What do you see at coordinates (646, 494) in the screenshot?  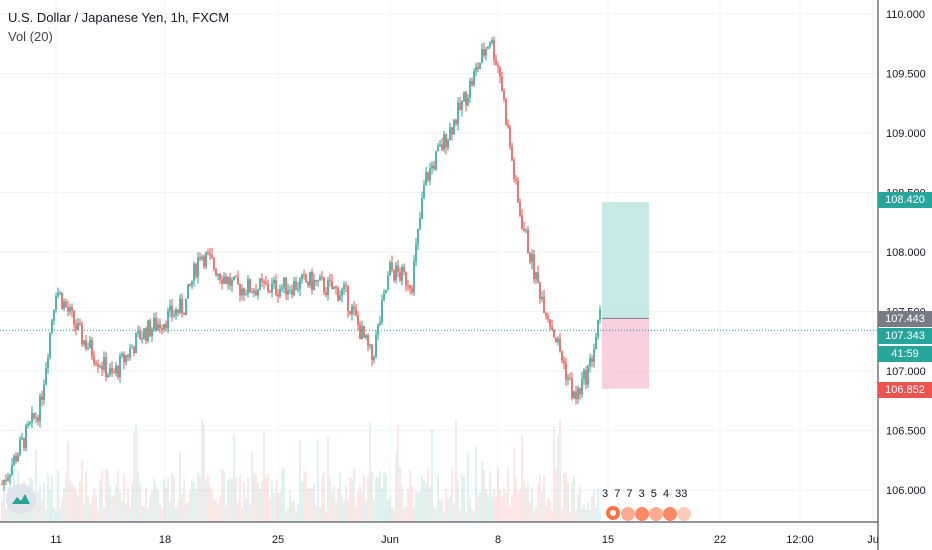 I see `economic-events: 3 7 7 3 5 4 33` at bounding box center [646, 494].